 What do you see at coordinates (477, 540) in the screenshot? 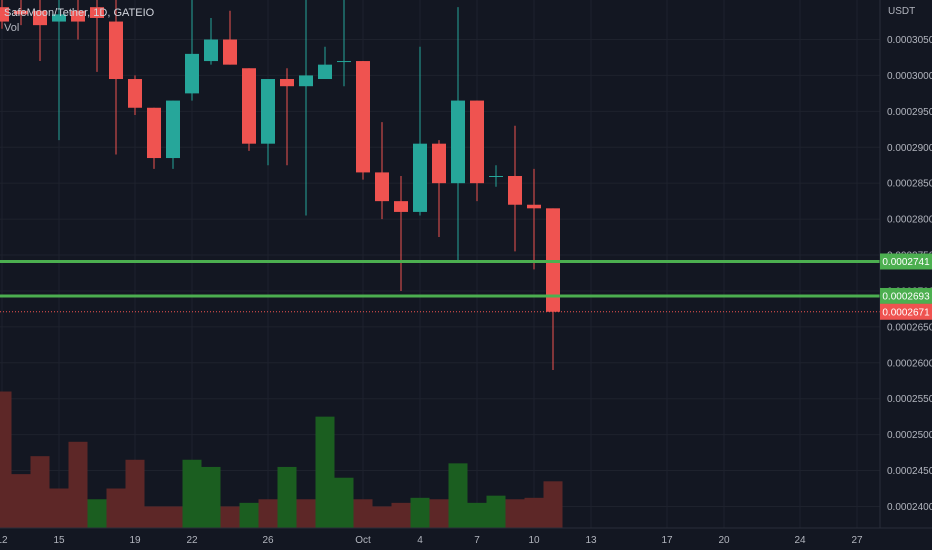
I see `x-tick-label: 7` at bounding box center [477, 540].